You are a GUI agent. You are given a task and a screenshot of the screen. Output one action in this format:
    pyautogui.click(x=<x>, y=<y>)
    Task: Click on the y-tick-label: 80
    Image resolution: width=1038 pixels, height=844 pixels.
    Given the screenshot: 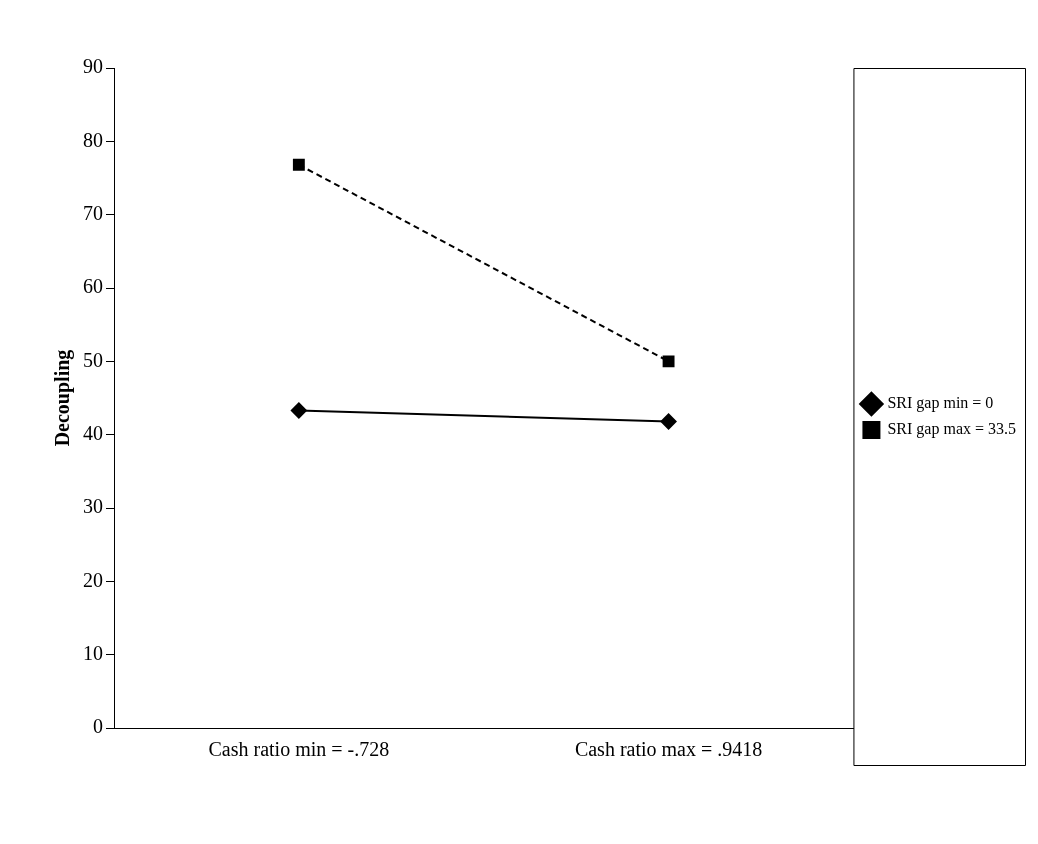 What is the action you would take?
    pyautogui.click(x=93, y=139)
    